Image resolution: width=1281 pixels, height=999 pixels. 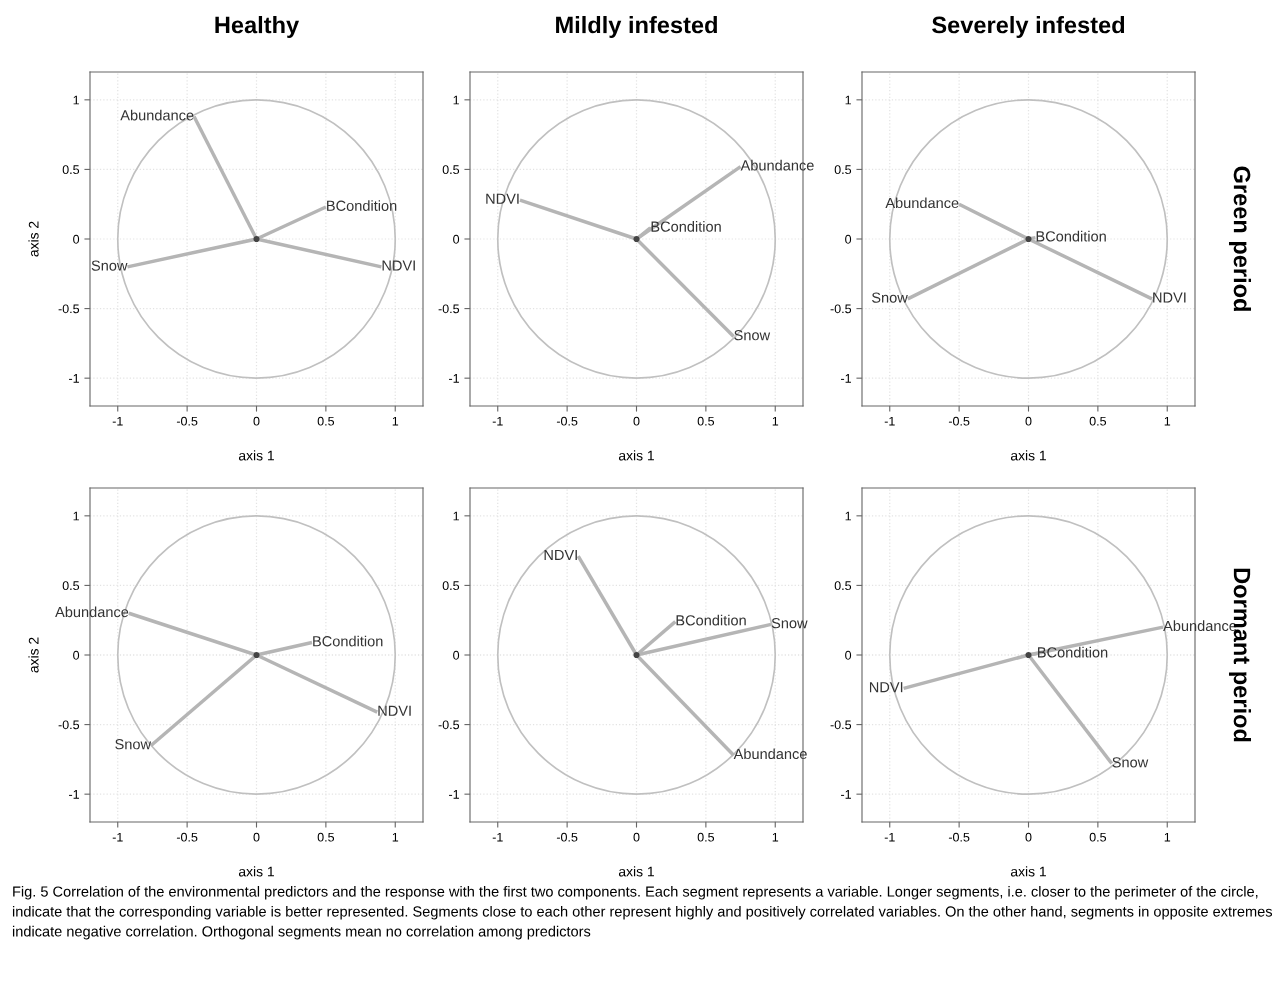 What do you see at coordinates (1028, 27) in the screenshot?
I see `chart-title: Severely infested` at bounding box center [1028, 27].